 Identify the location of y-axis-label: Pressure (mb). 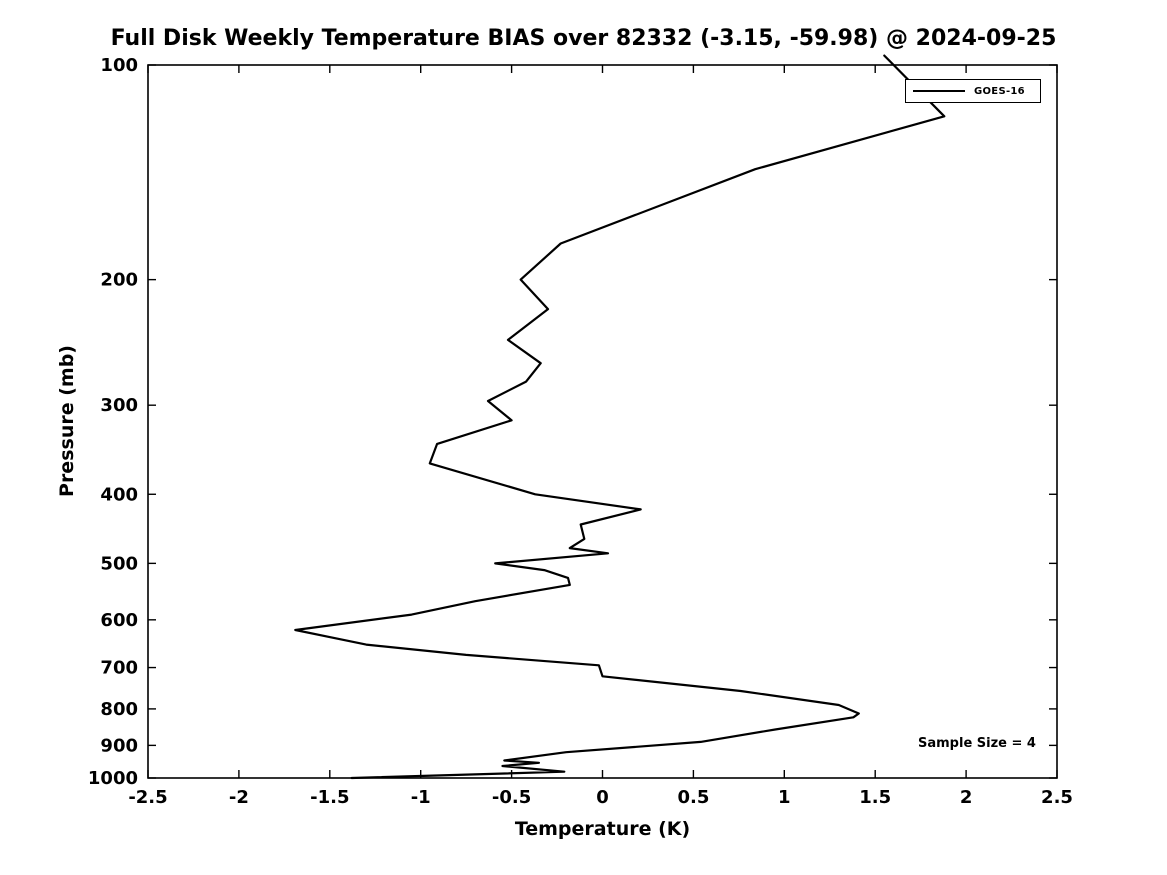
(67, 421).